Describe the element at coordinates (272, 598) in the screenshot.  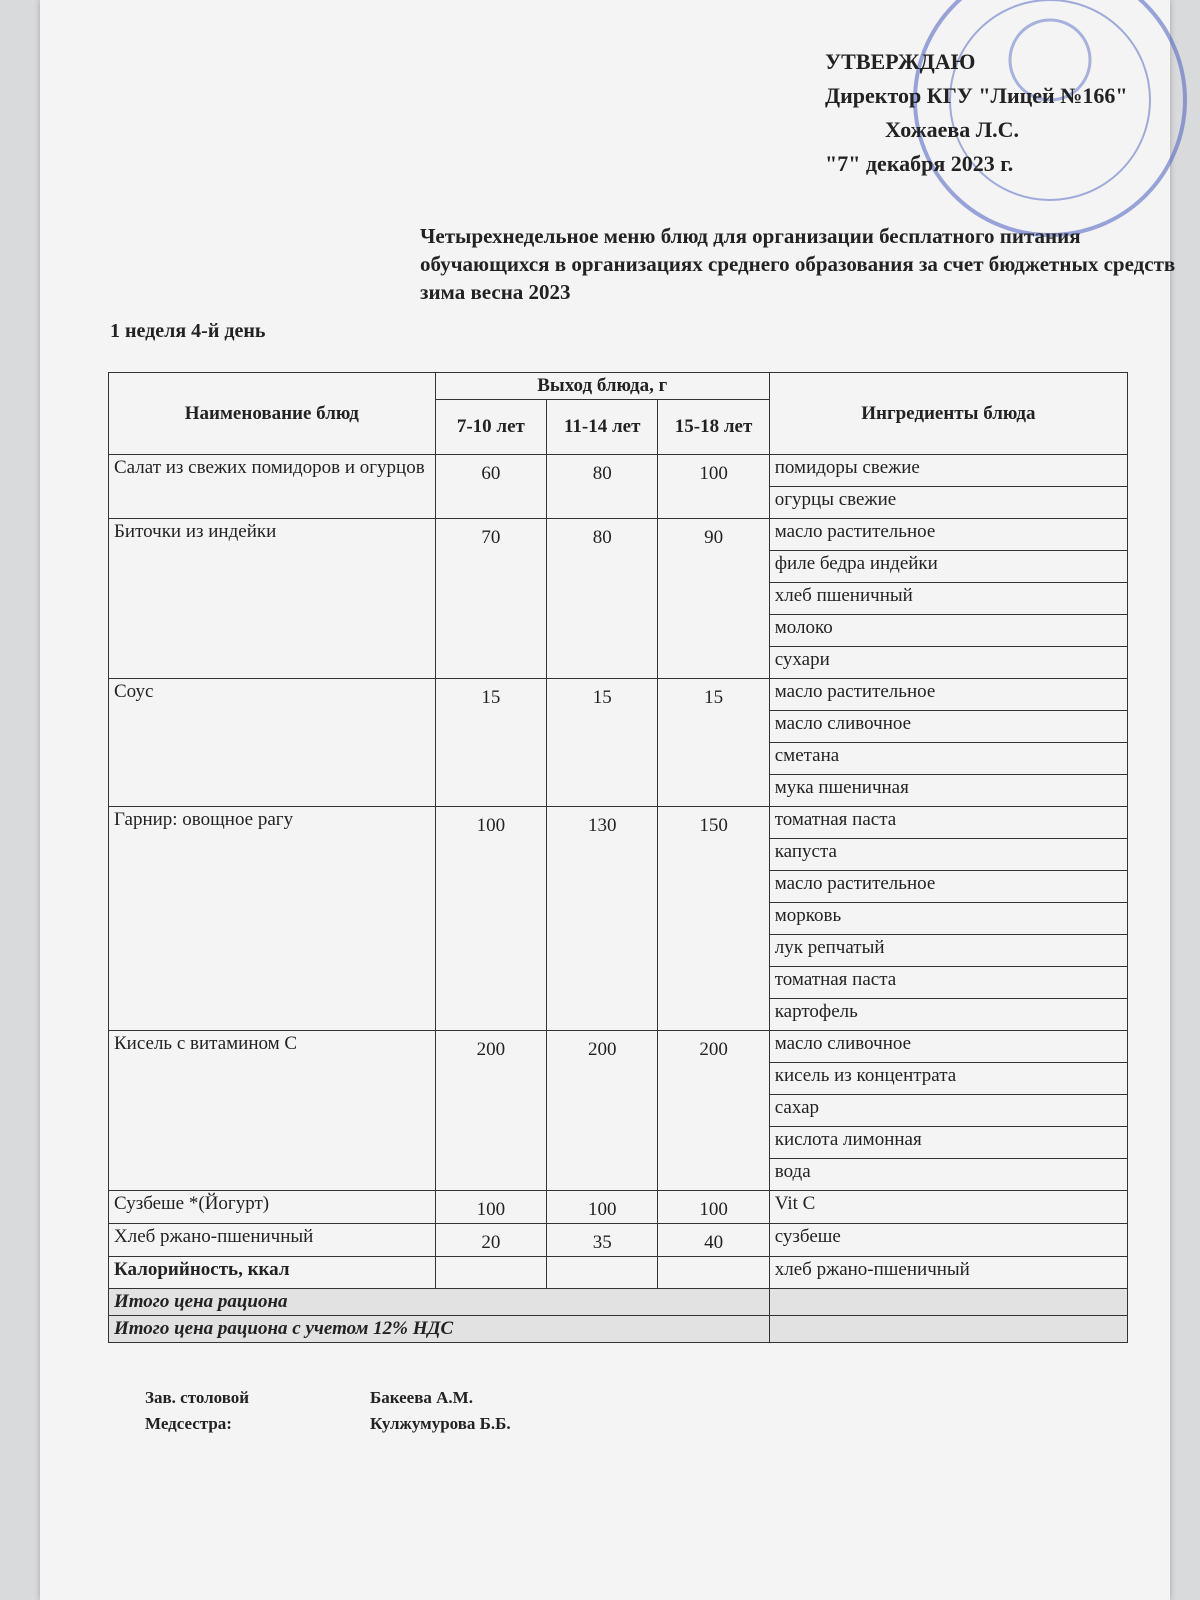
I see `dish-name: Биточки из индейки` at that location.